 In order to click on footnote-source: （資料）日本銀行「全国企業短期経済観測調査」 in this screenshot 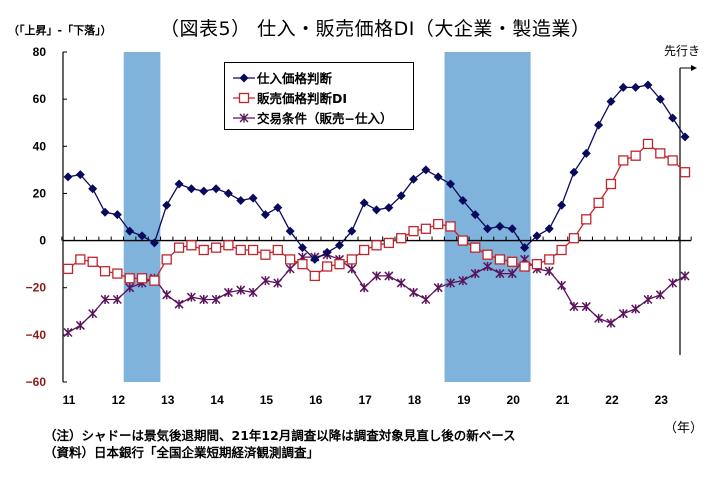, I will do `click(182, 452)`.